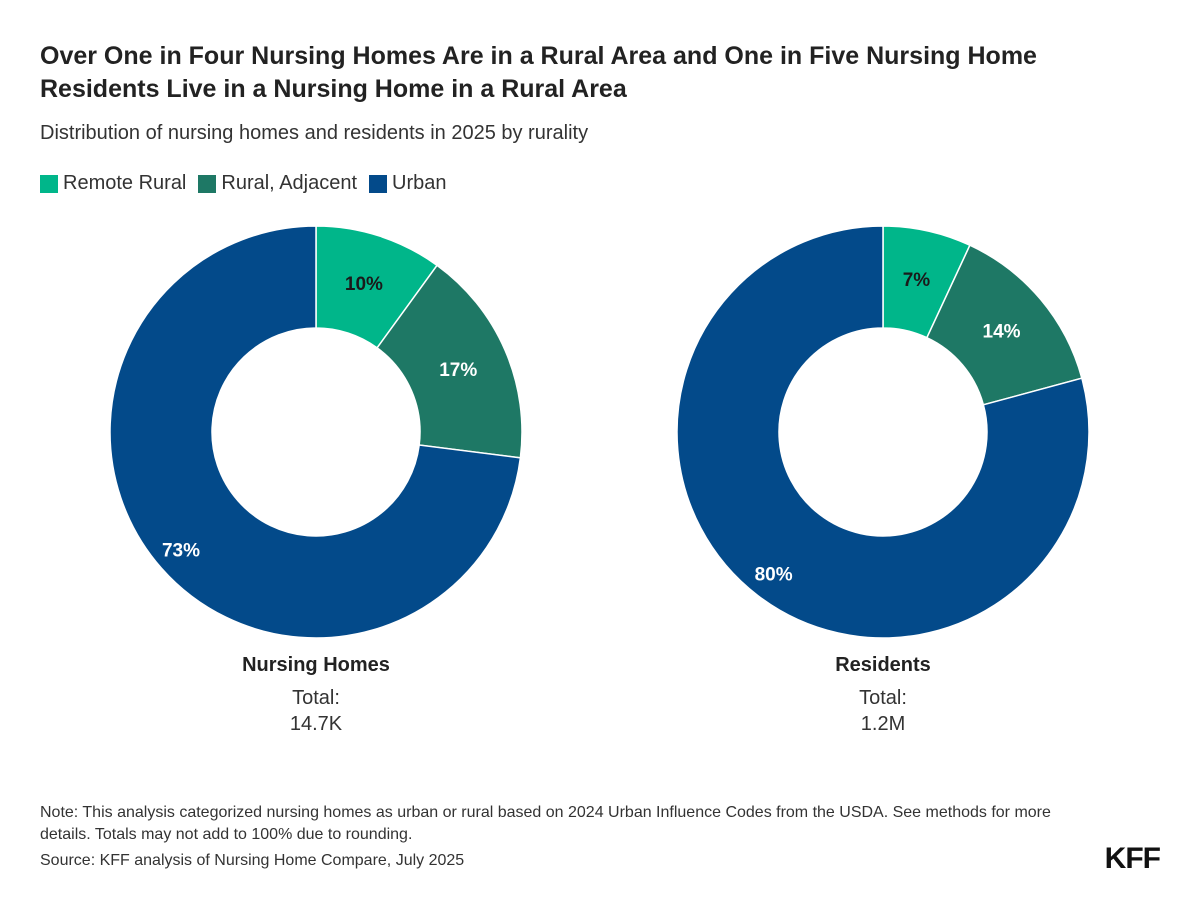 The image size is (1200, 913). What do you see at coordinates (774, 574) in the screenshot?
I see `slice-data-label: 80%` at bounding box center [774, 574].